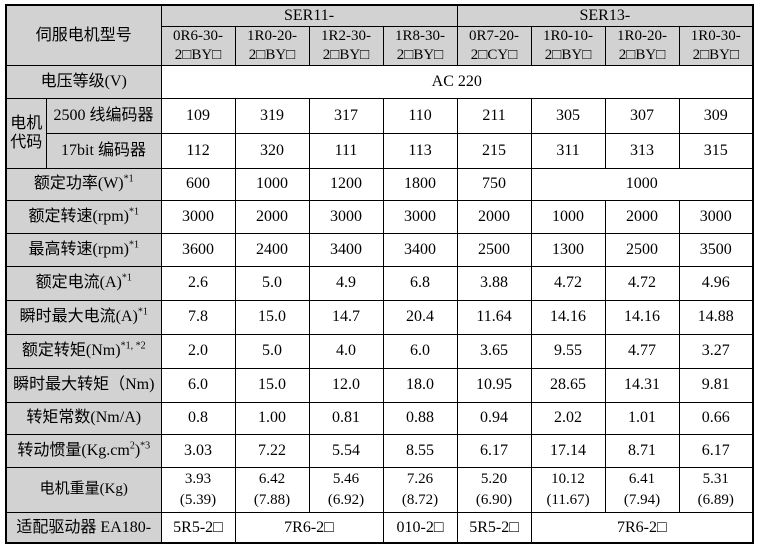 Image resolution: width=757 pixels, height=546 pixels. I want to click on value-text: 28.65, so click(568, 385).